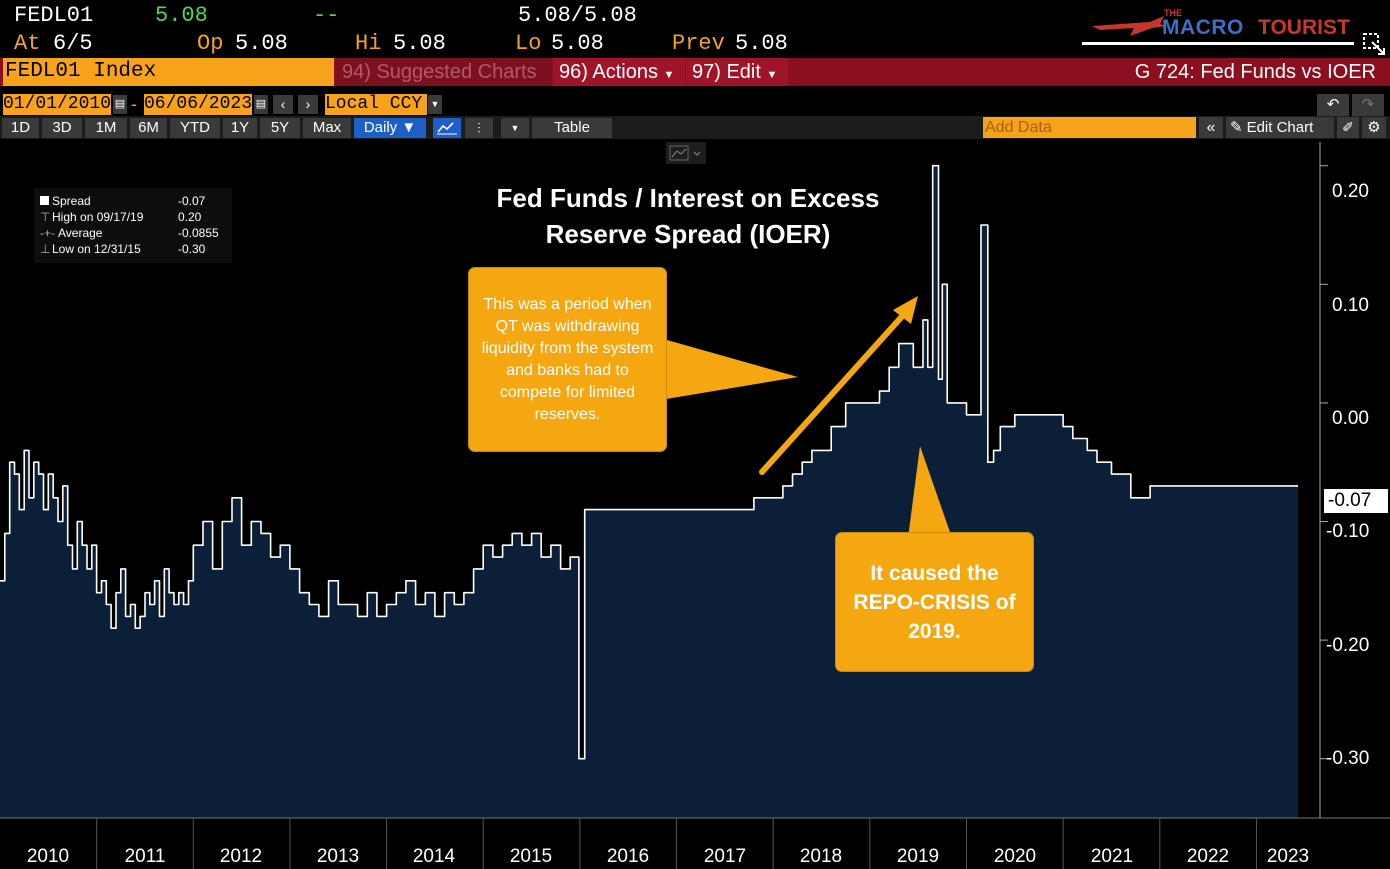 The image size is (1390, 869). Describe the element at coordinates (1348, 127) in the screenshot. I see `edit-icon: ✐` at that location.